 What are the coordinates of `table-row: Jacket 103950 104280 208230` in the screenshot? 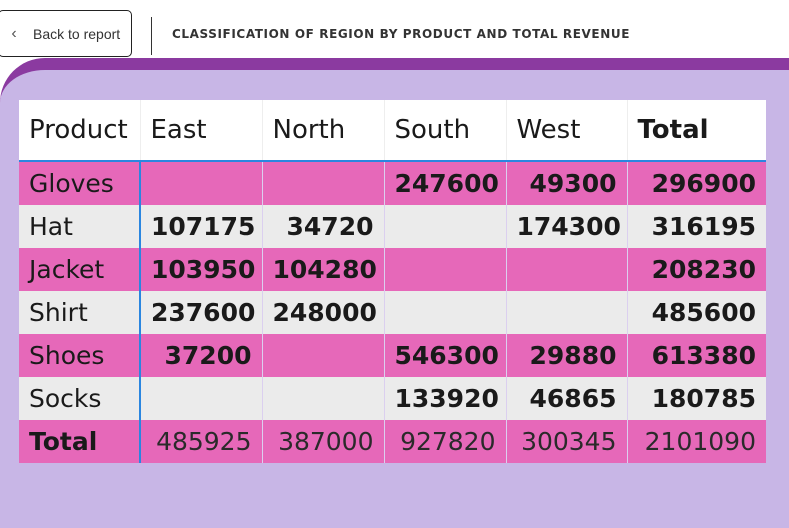 It's located at (392, 269).